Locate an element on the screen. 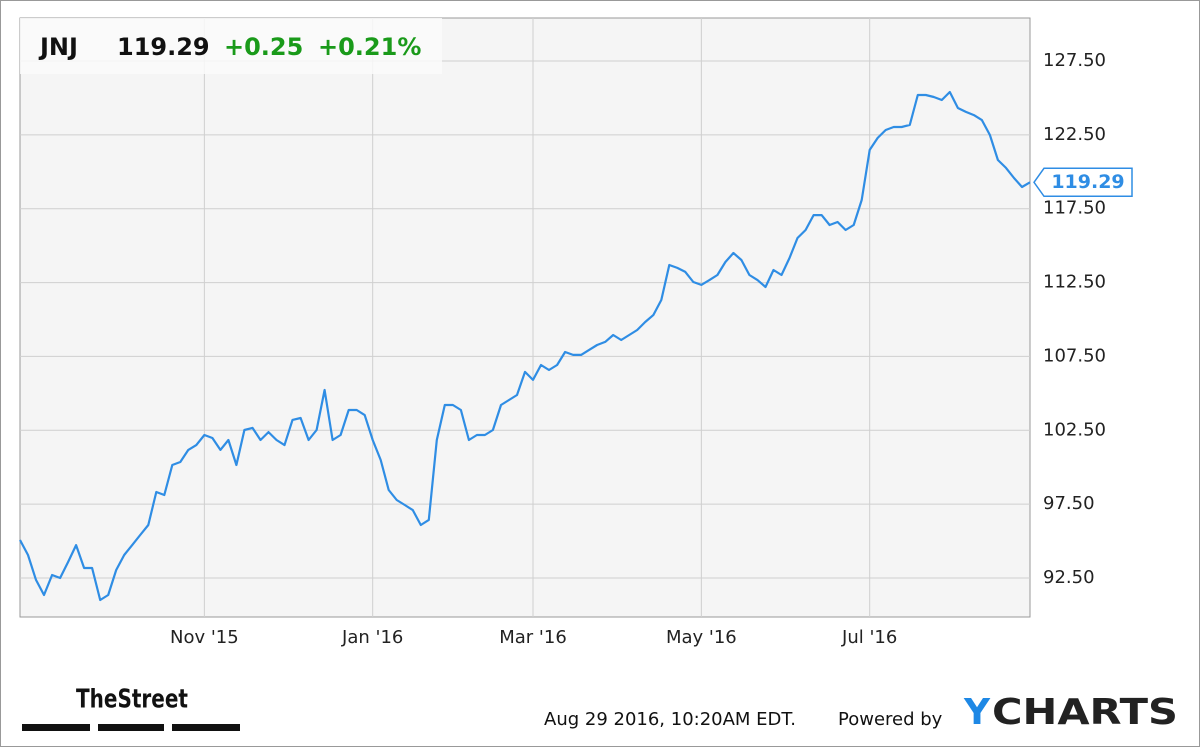 This screenshot has width=1200, height=747. header-box is located at coordinates (231, 46).